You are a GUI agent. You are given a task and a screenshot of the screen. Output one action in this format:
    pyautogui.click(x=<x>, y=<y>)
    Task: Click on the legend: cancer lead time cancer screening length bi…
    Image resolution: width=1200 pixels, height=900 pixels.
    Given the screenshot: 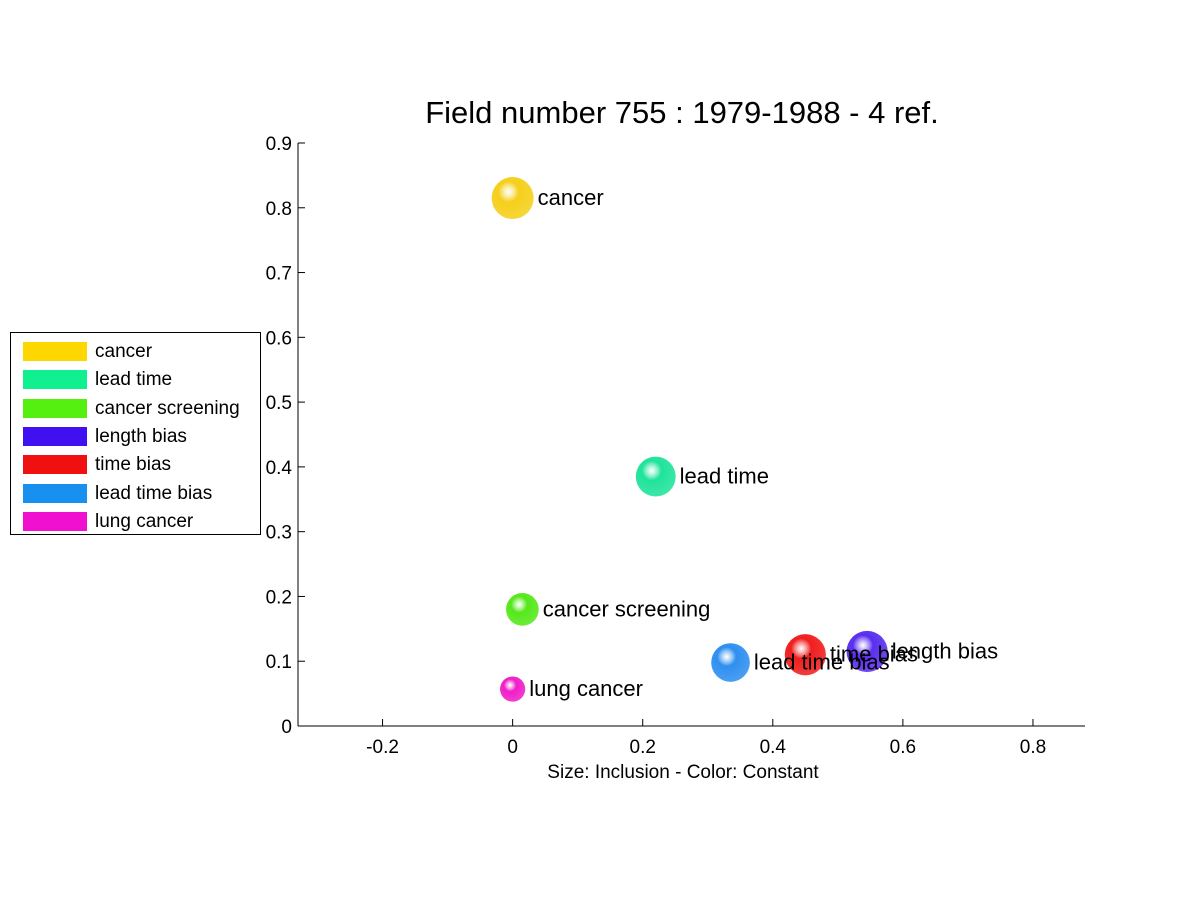 What is the action you would take?
    pyautogui.click(x=135, y=433)
    